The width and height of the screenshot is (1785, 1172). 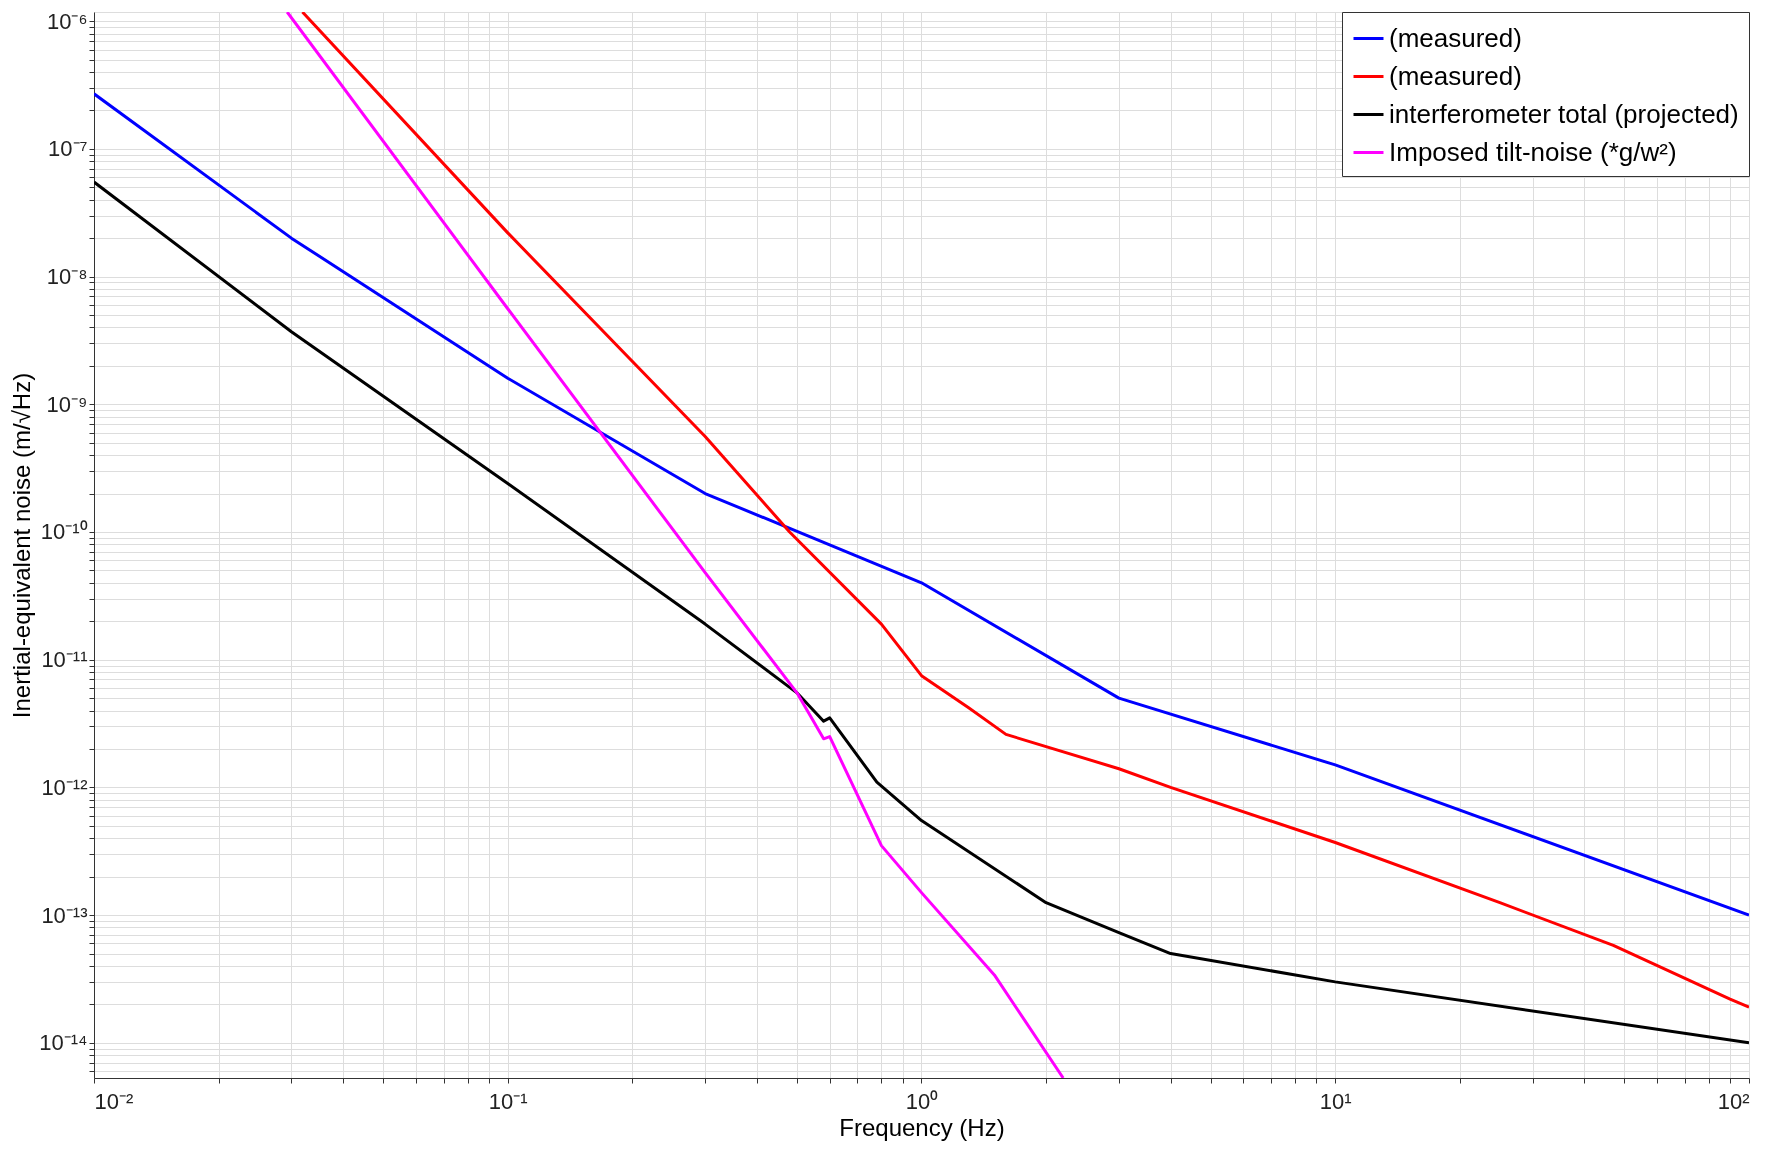 I want to click on x-tick-label: 10⁻², so click(x=114, y=1101).